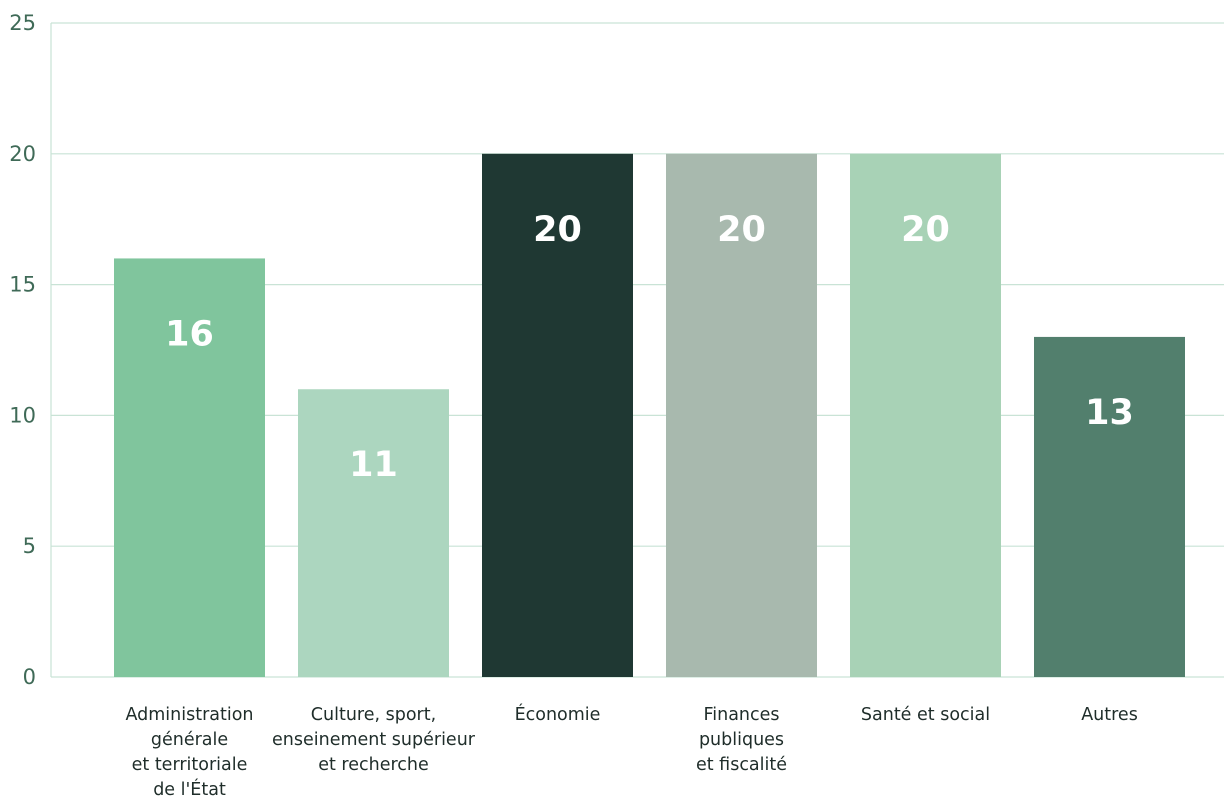 The width and height of the screenshot is (1224, 797). I want to click on category-label: Santé et social, so click(925, 715).